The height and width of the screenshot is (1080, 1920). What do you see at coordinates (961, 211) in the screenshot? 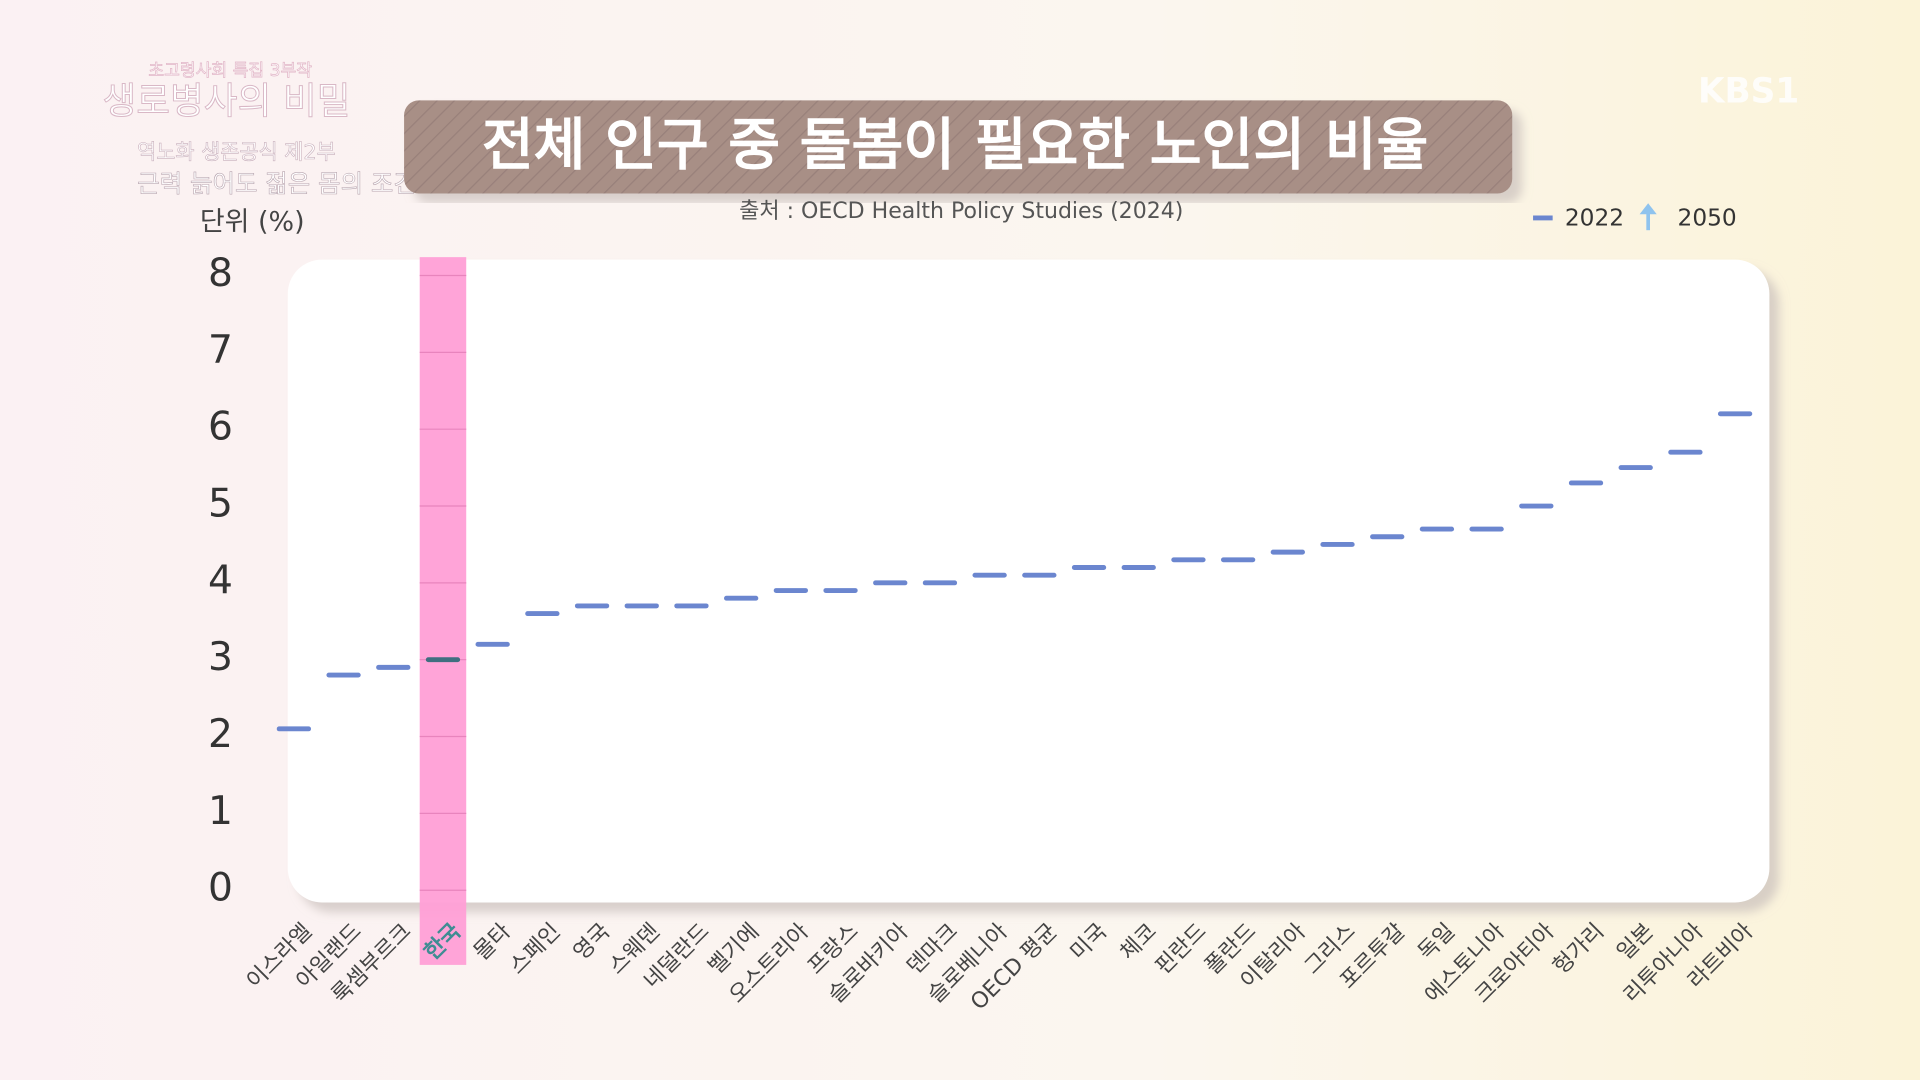
I see `subtitle: 출처 : OECD Health Policy Studies (2024)` at bounding box center [961, 211].